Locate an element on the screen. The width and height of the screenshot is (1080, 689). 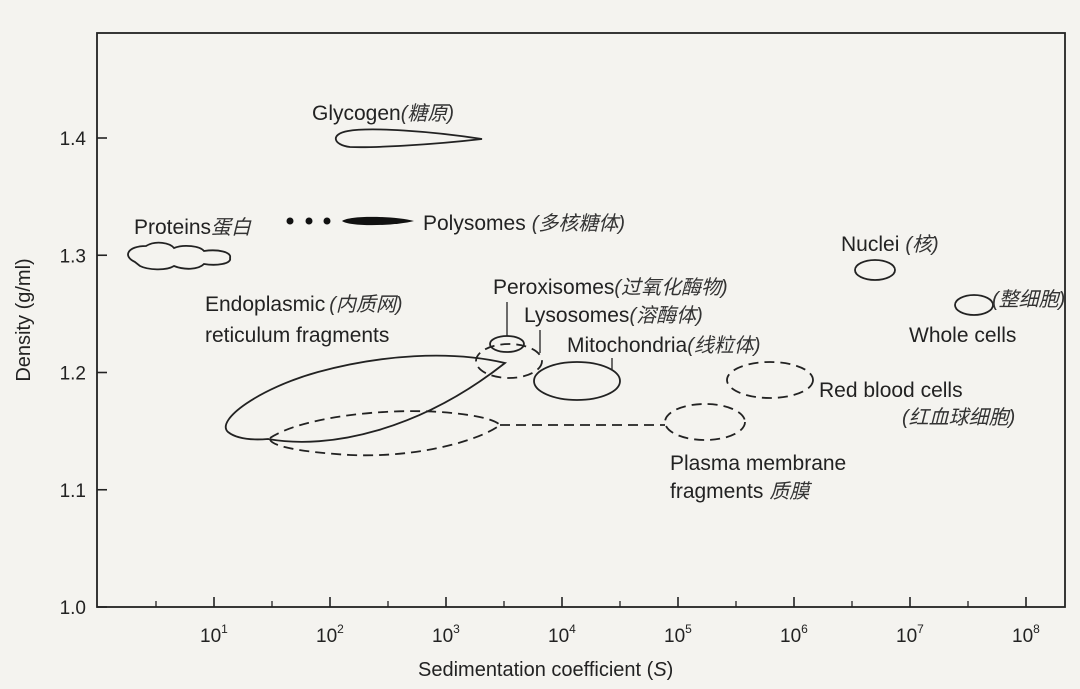
nuclei-label-cn: (核) is located at coordinates (921, 245).